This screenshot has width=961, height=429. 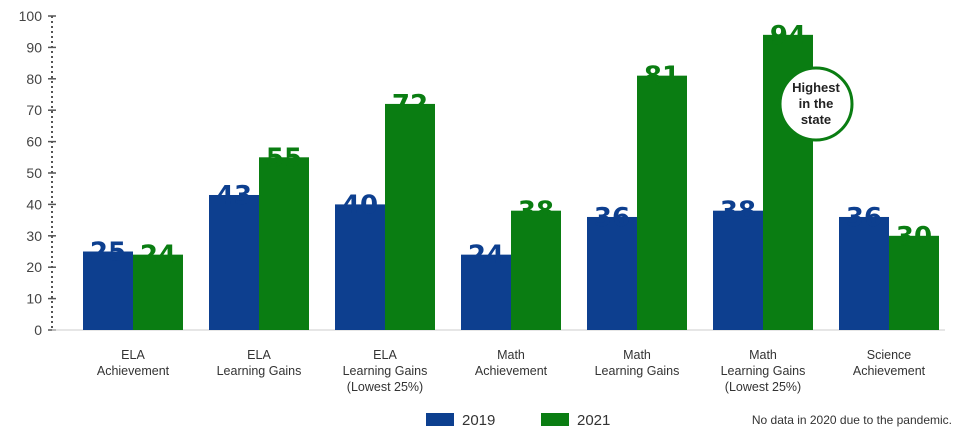 I want to click on y-tick-label: 80, so click(x=34, y=79).